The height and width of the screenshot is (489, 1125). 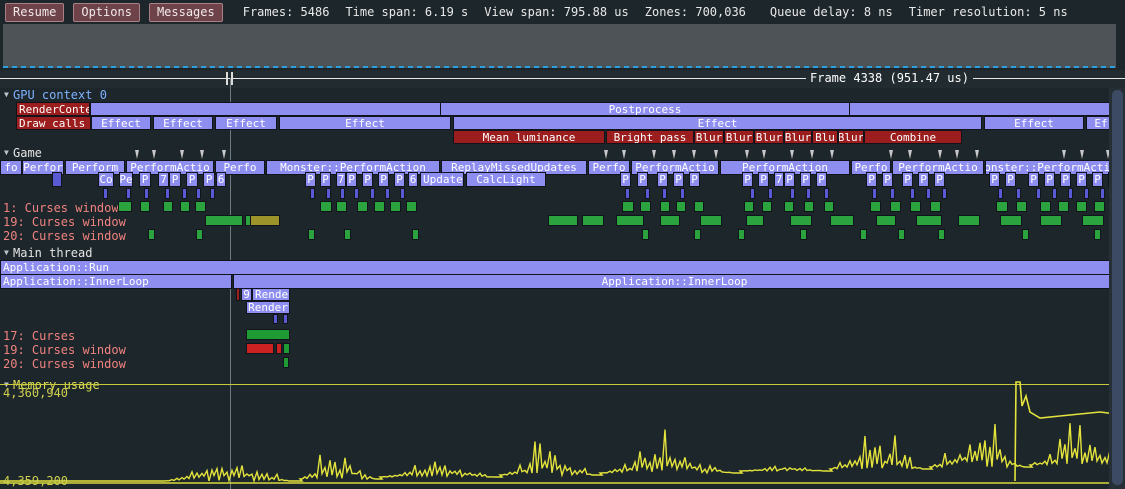 What do you see at coordinates (1034, 123) in the screenshot?
I see `timeline-zone: Effect` at bounding box center [1034, 123].